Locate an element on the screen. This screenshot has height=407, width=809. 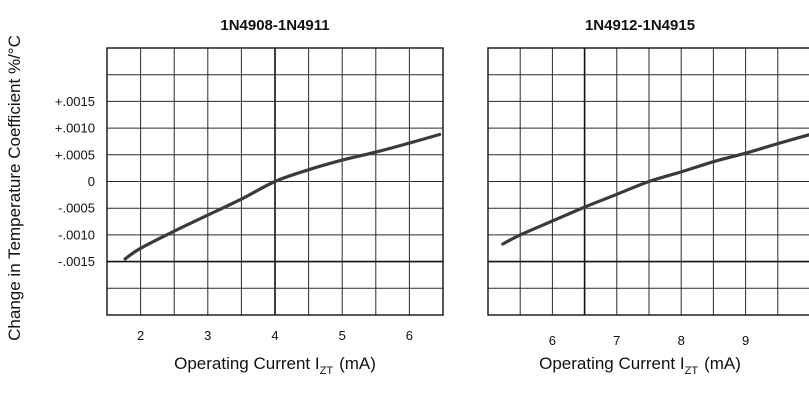
y-tick-label: -.0005 is located at coordinates (76, 208).